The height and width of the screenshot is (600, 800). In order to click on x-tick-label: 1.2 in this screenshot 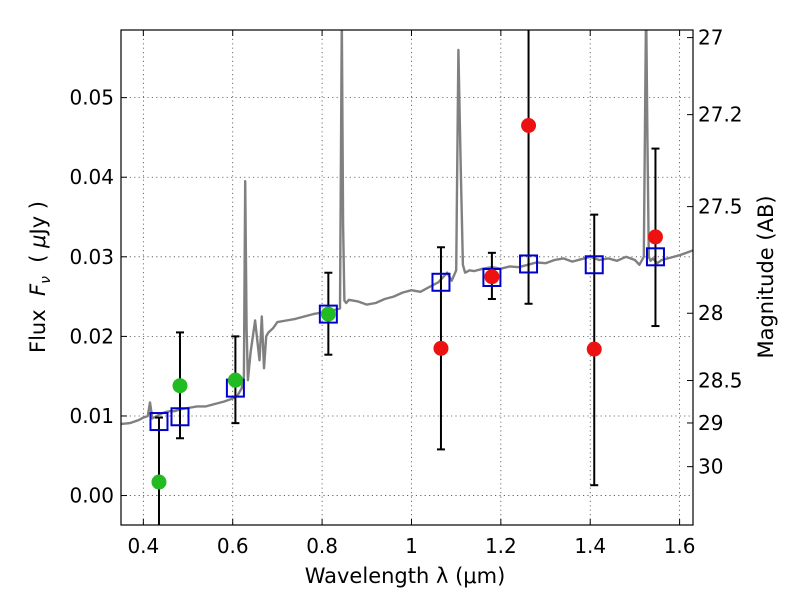, I will do `click(501, 546)`.